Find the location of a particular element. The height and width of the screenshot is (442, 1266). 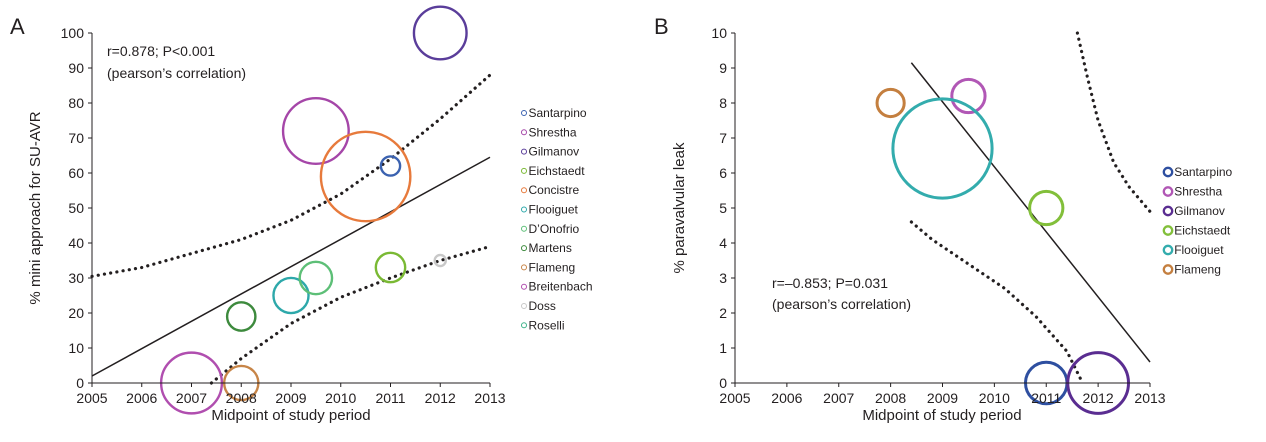

panel-a-y-tick-label: 100 is located at coordinates (73, 33).